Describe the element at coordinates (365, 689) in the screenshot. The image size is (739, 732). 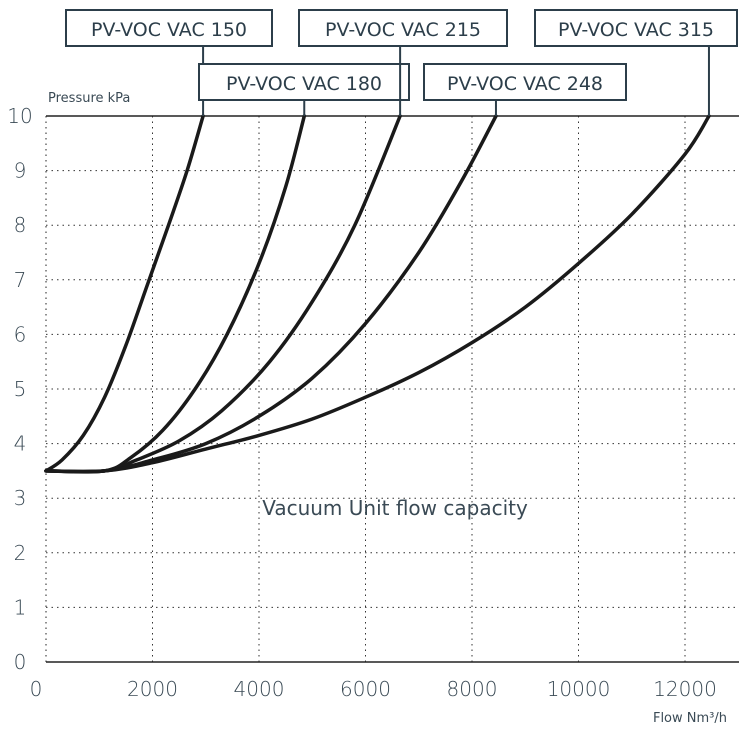
I see `x-tick-label: 6000` at that location.